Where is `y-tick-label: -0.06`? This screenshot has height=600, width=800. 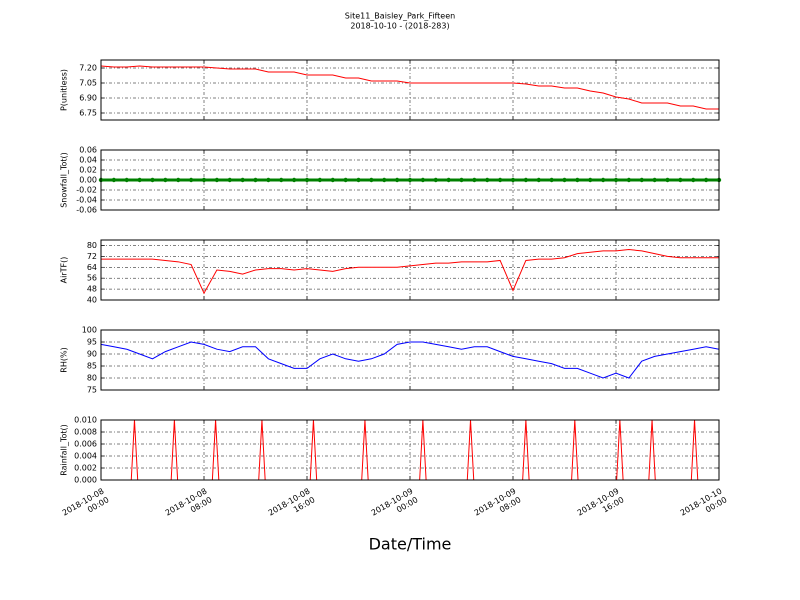 y-tick-label: -0.06 is located at coordinates (86, 210).